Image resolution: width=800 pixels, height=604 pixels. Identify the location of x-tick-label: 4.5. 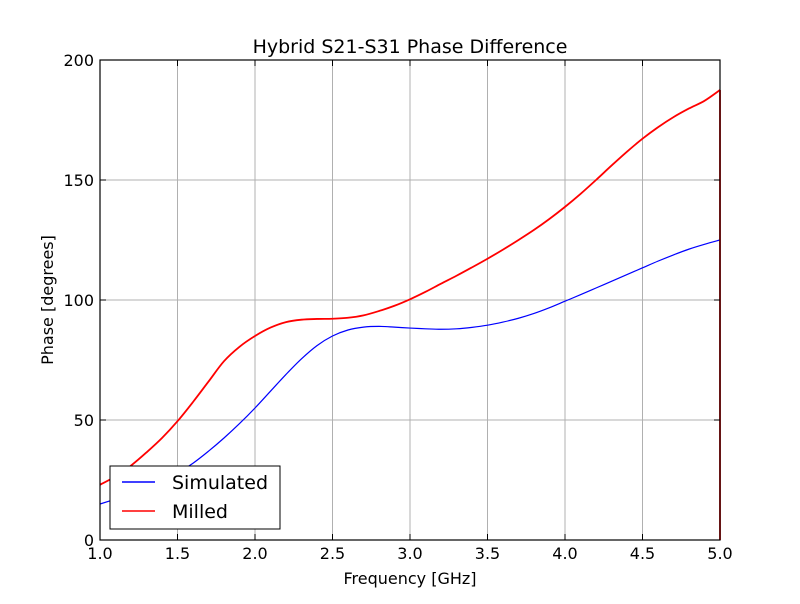
(642, 553).